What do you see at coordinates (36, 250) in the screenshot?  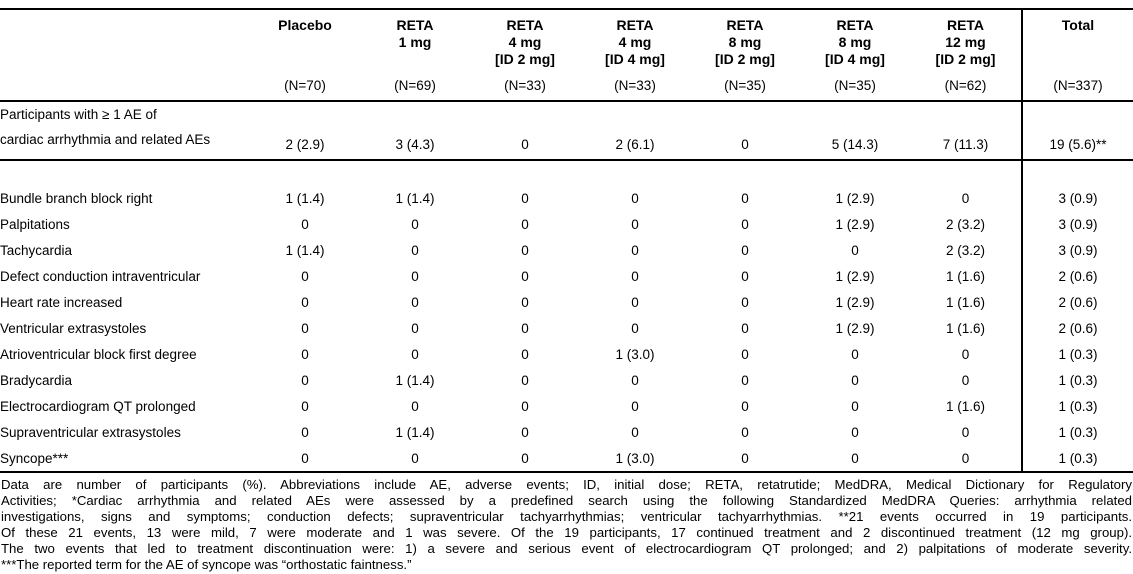 I see `row-label: Tachycardia` at bounding box center [36, 250].